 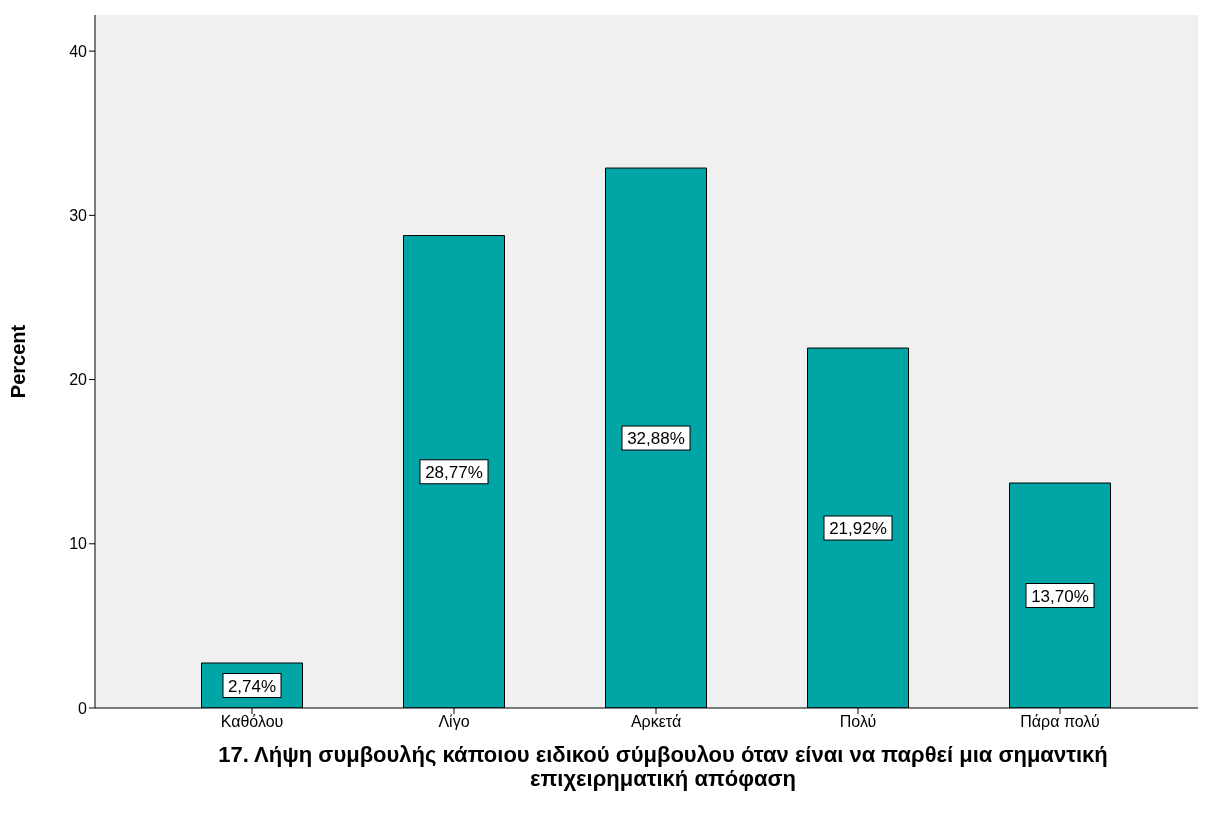 What do you see at coordinates (252, 722) in the screenshot?
I see `x-tick-label: Καθόλου` at bounding box center [252, 722].